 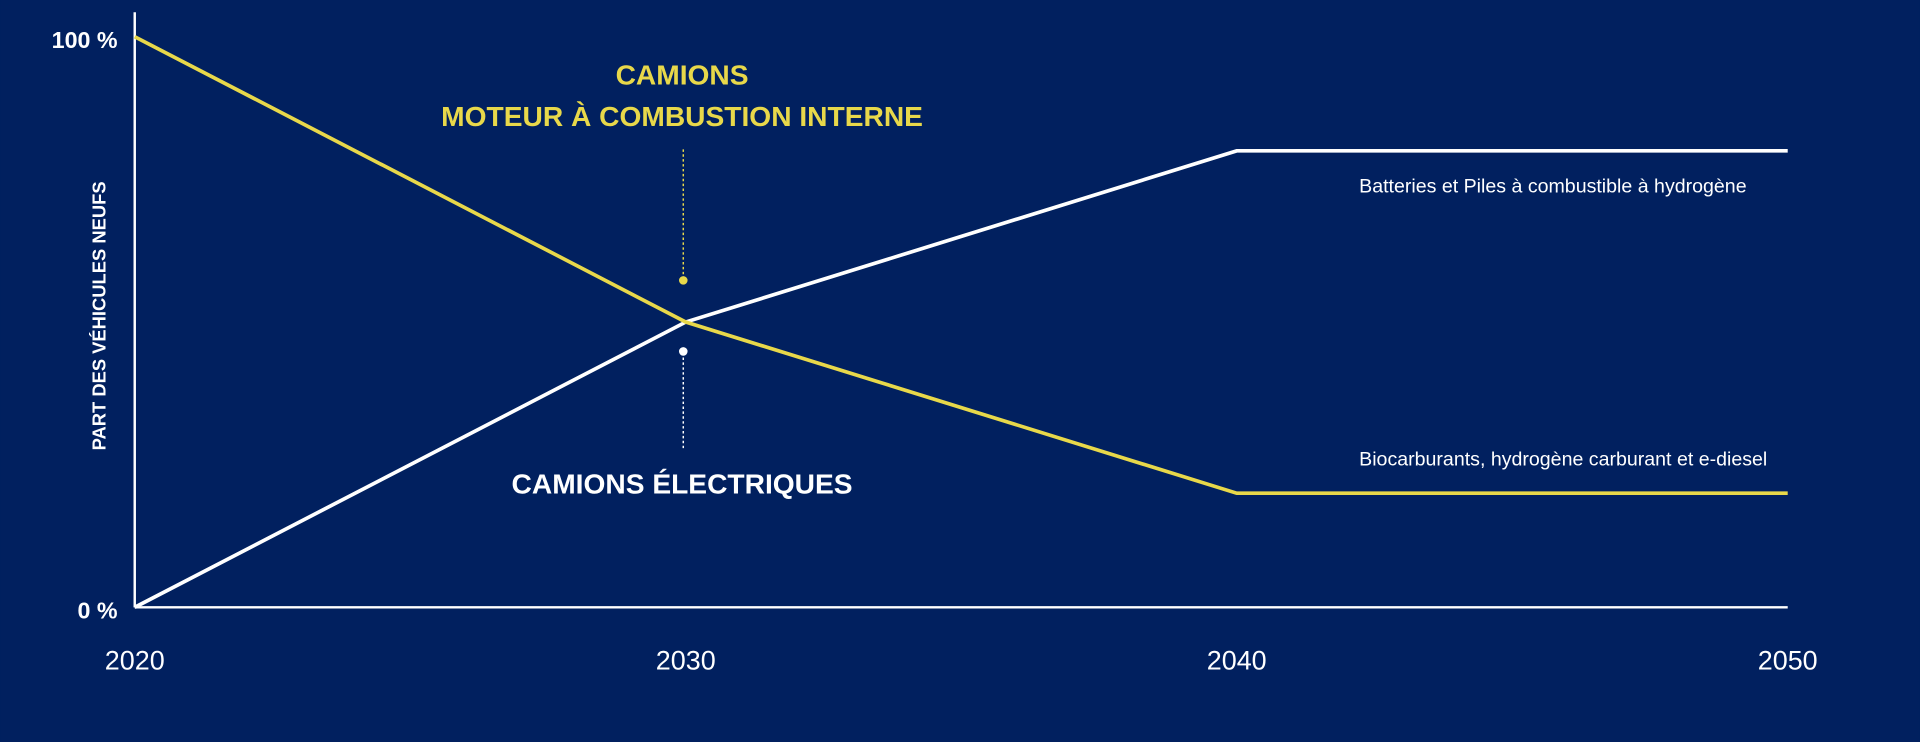 What do you see at coordinates (682, 484) in the screenshot?
I see `annotation: CAMIONS ÉLECTRIQUES` at bounding box center [682, 484].